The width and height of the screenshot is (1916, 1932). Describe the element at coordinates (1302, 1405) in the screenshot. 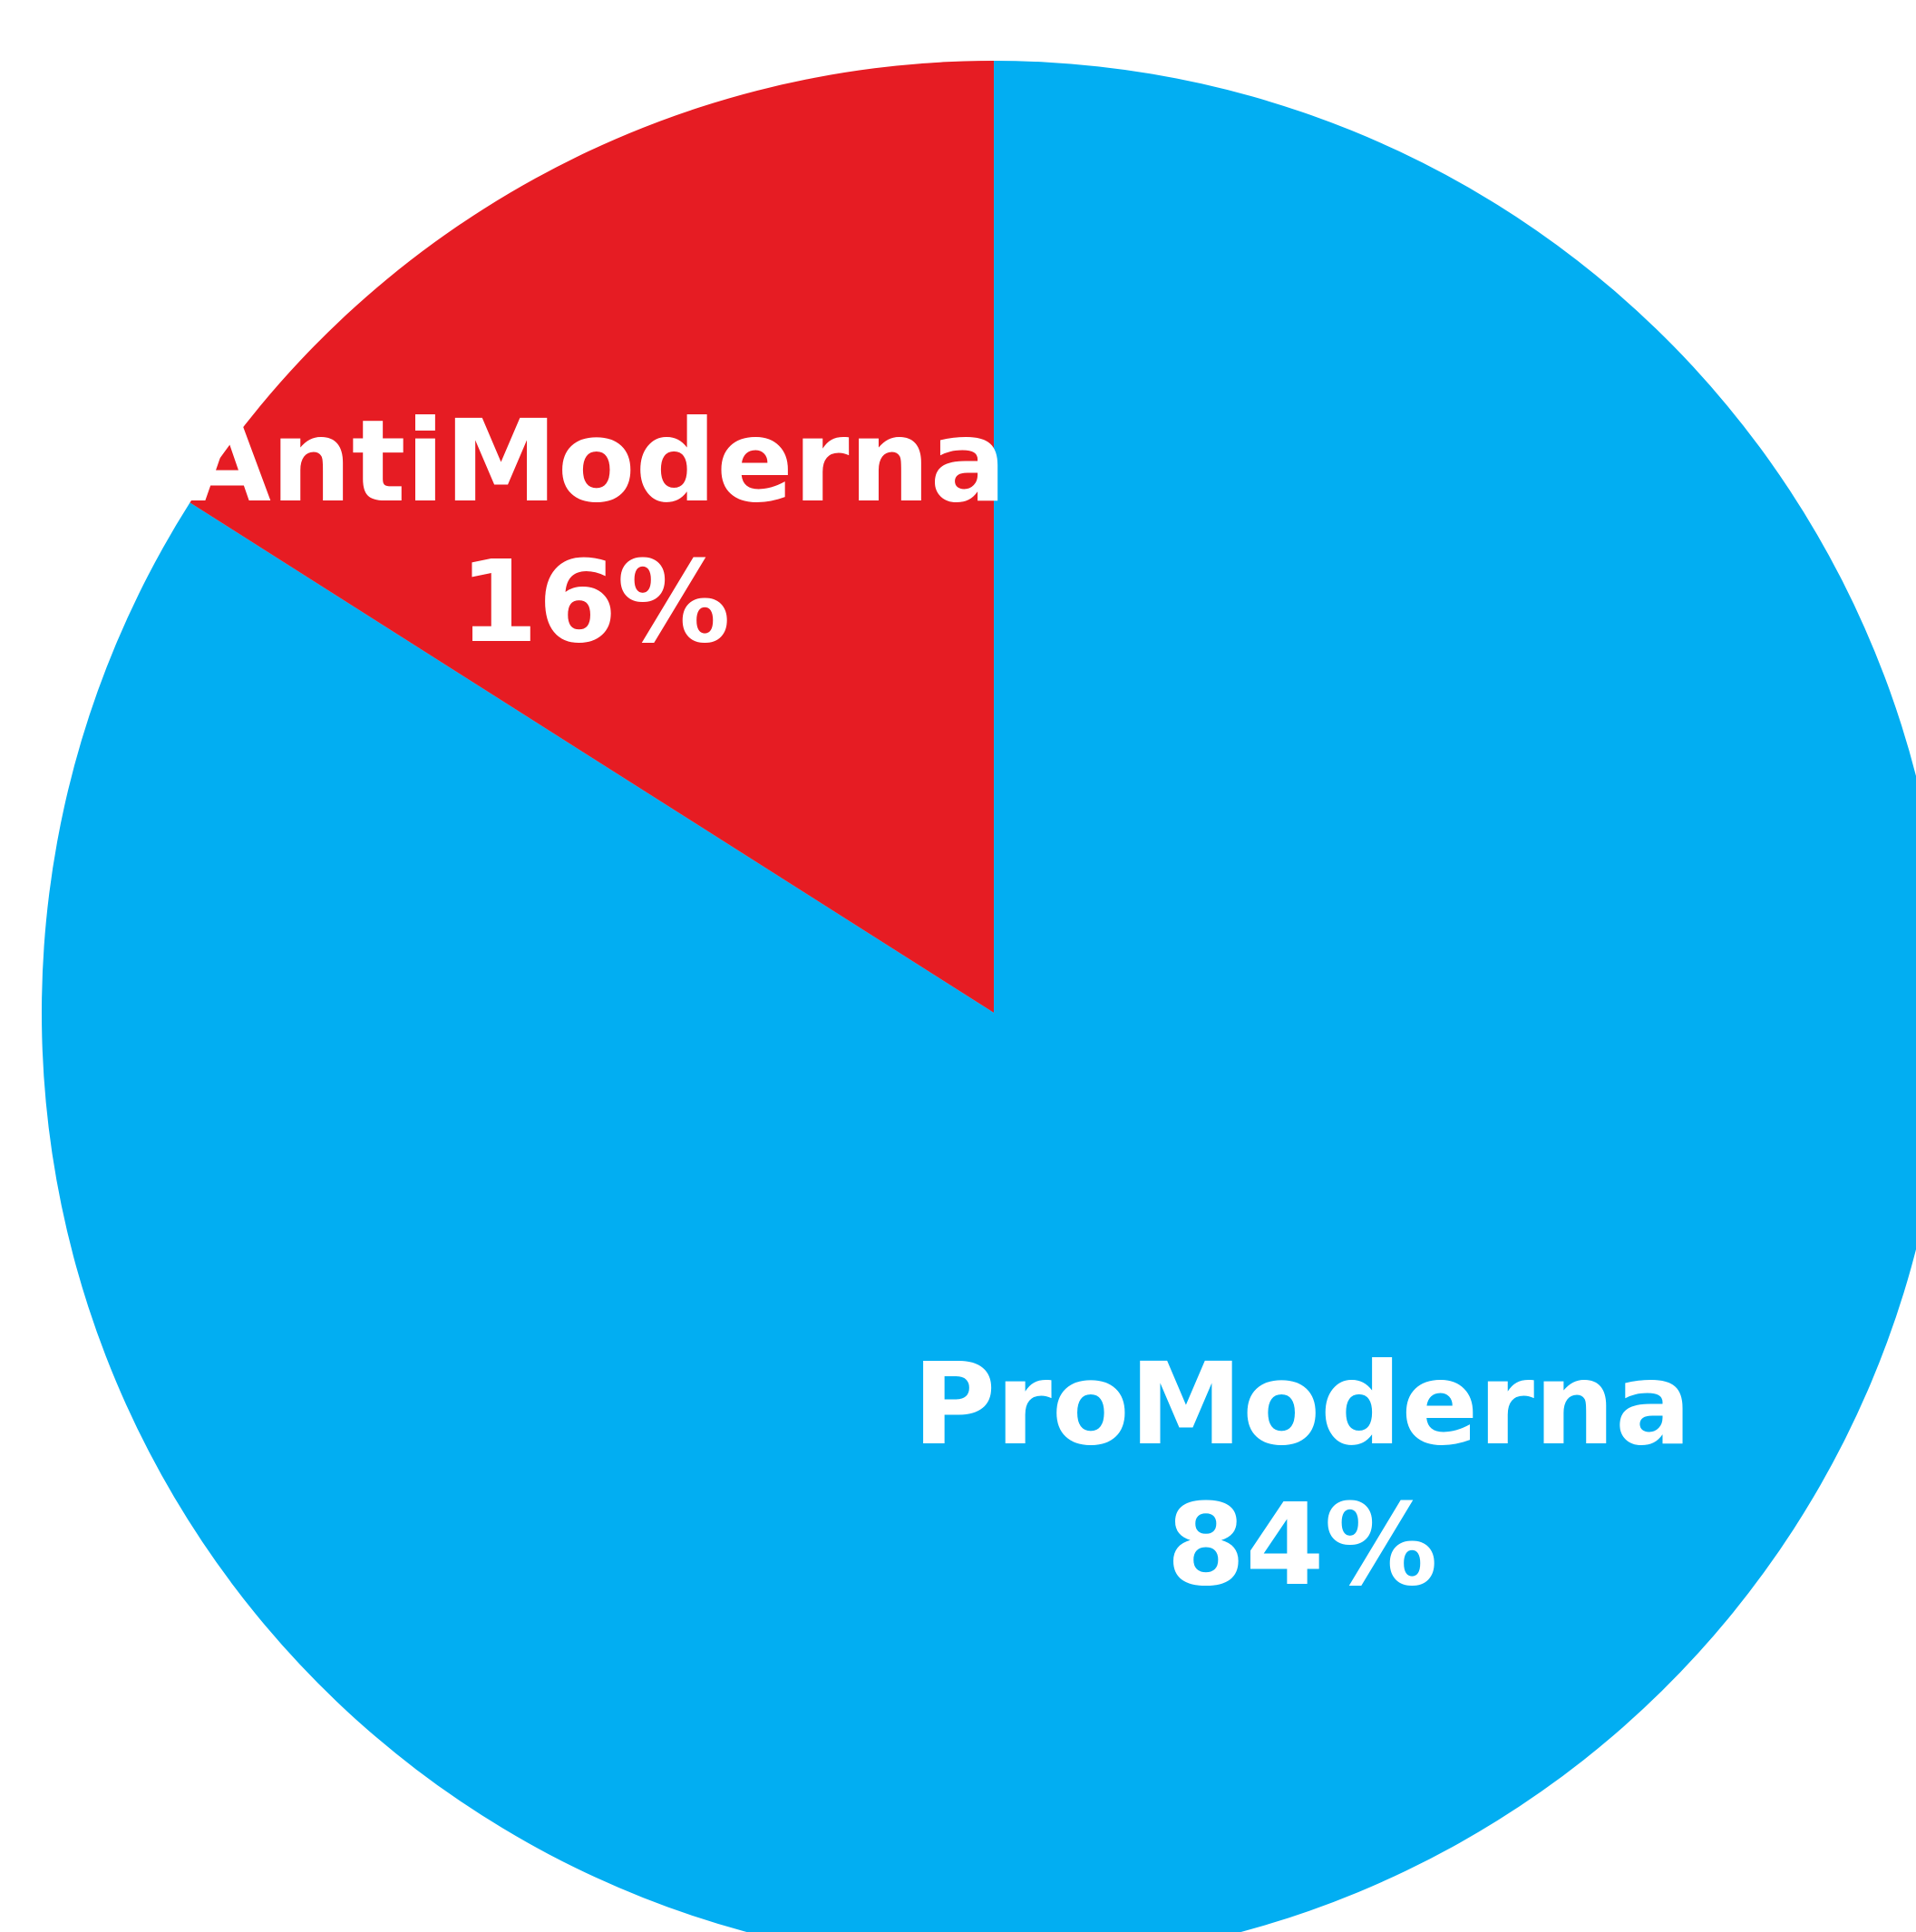

I see `slice-label-promoderna: ProModerna` at that location.